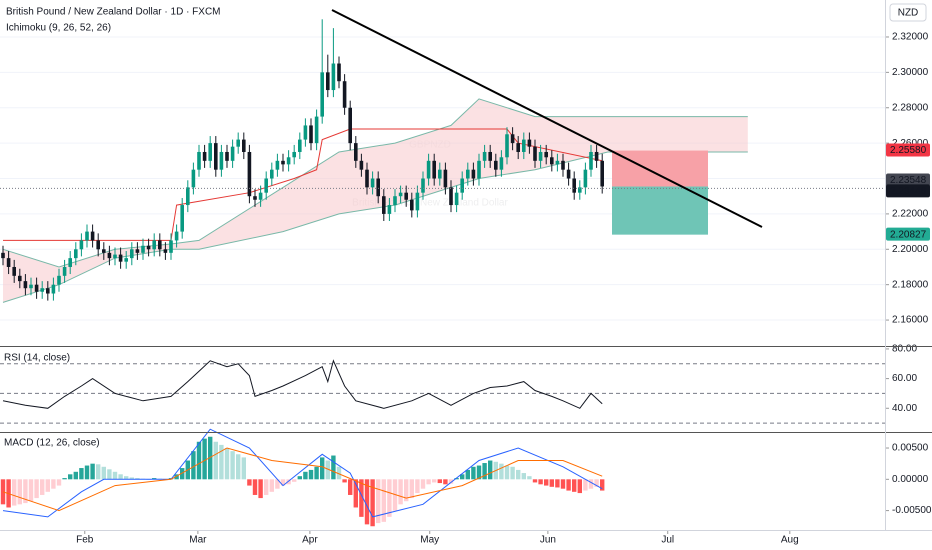 The width and height of the screenshot is (932, 550). I want to click on macd-line, so click(302, 473).